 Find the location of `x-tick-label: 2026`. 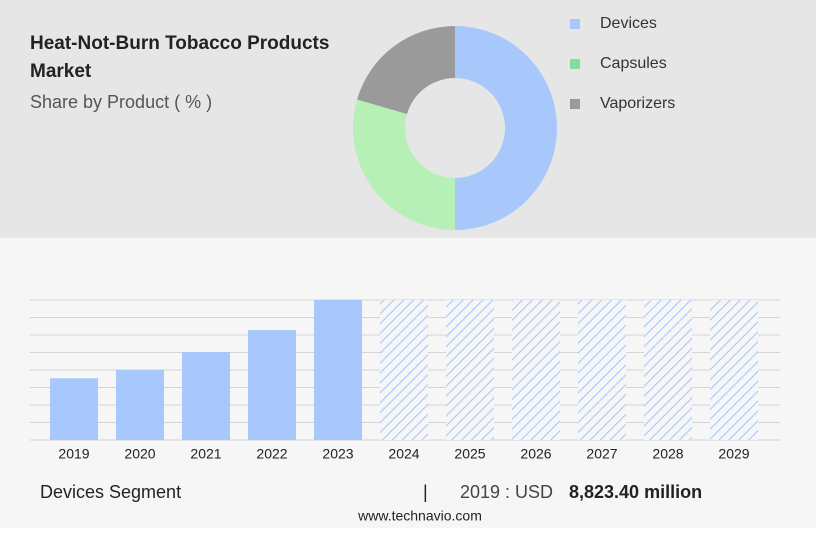

x-tick-label: 2026 is located at coordinates (535, 454).